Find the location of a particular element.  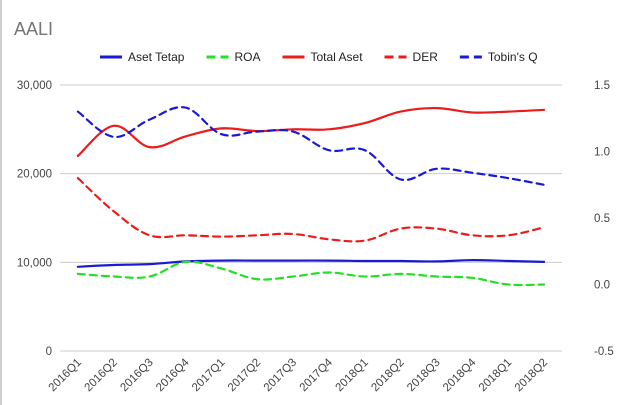

x-tick-label: 2016Q3 is located at coordinates (136, 375).